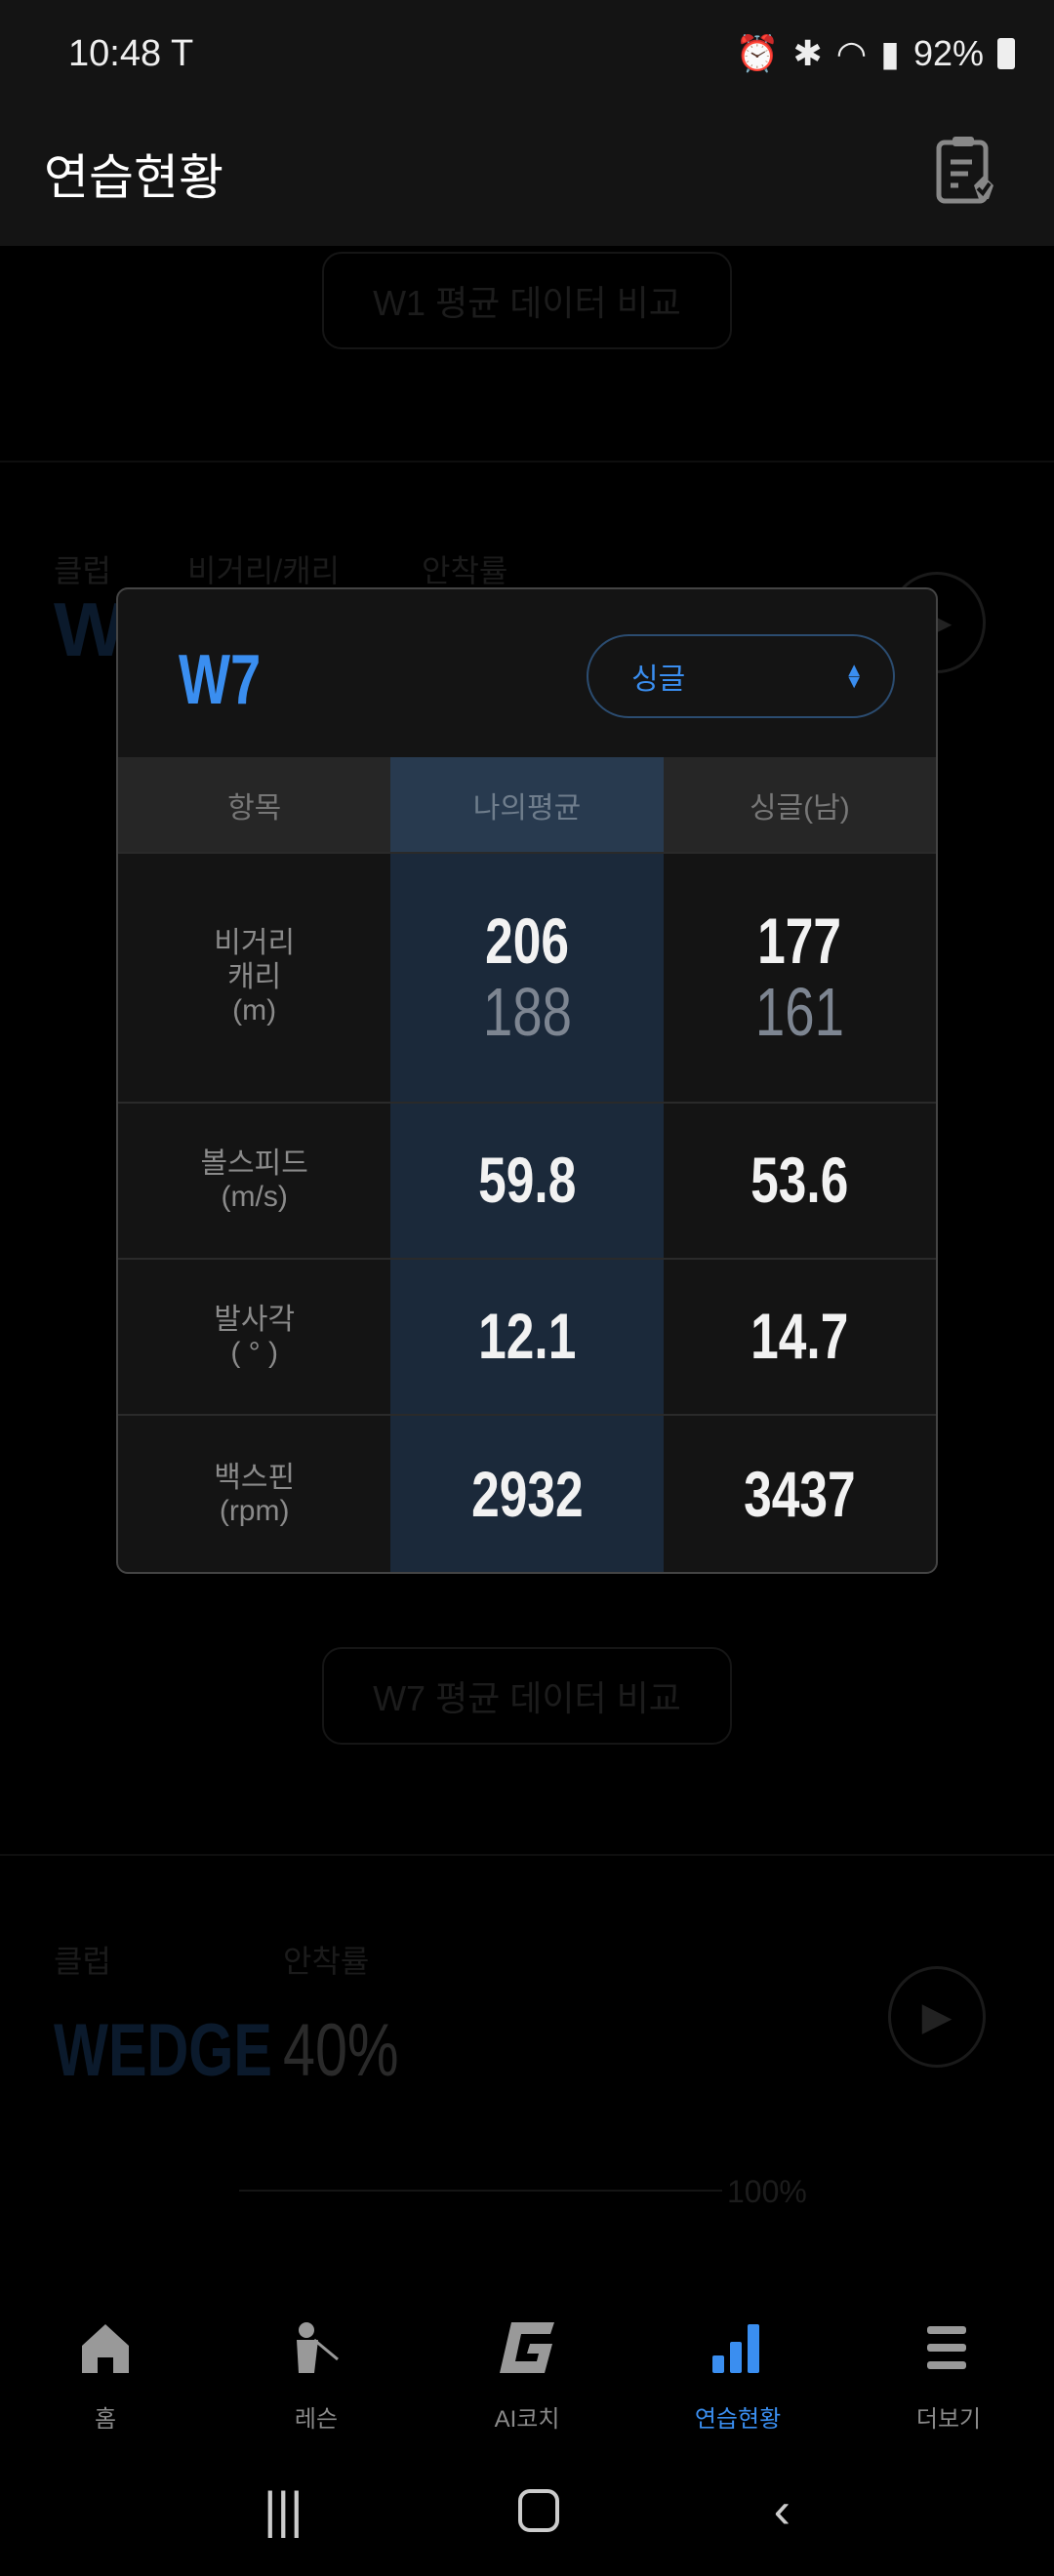  What do you see at coordinates (947, 2347) in the screenshot?
I see `menu-icon` at bounding box center [947, 2347].